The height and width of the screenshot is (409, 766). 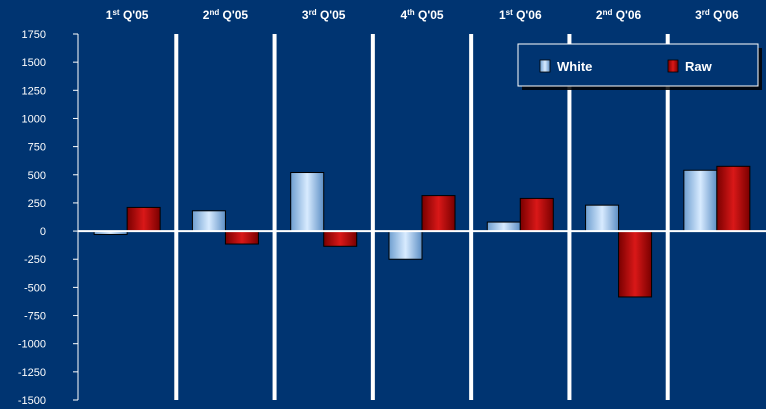 I want to click on category-label: 1st Q'06, so click(x=520, y=15).